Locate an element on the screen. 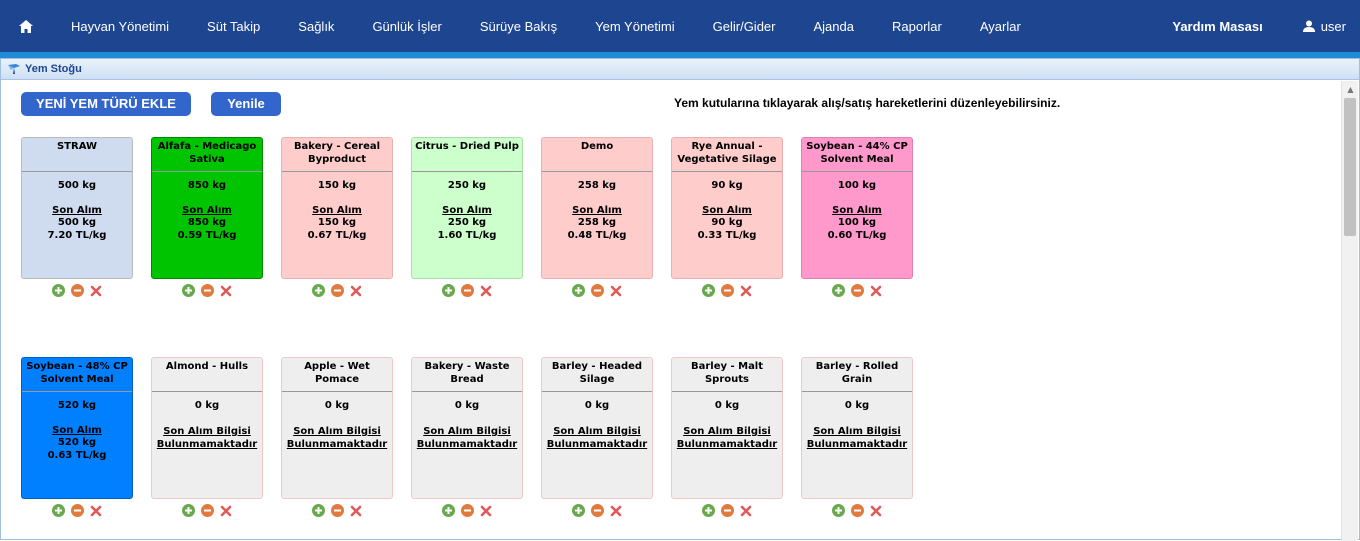  nav-item-5: Yem Yönetimi is located at coordinates (635, 26).